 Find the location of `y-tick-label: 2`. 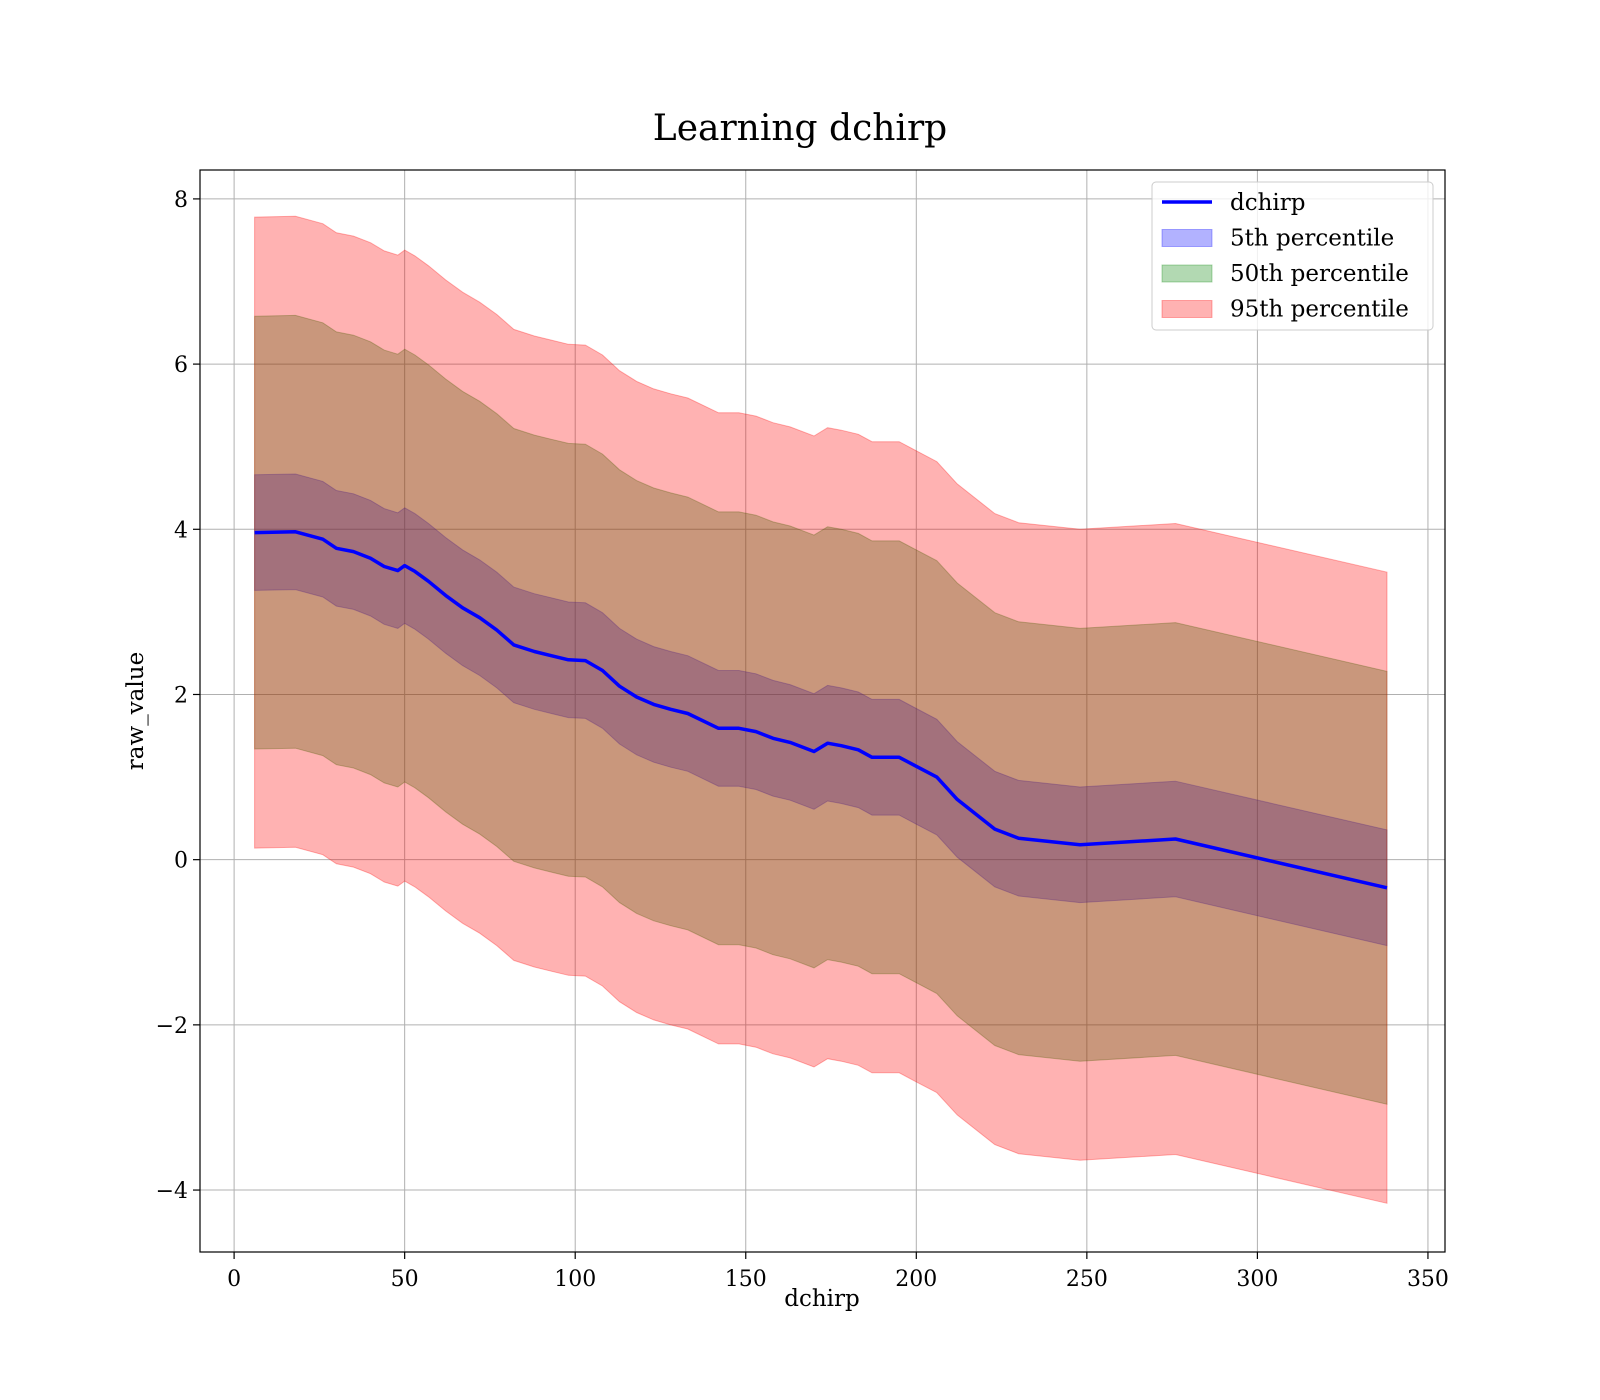

y-tick-label: 2 is located at coordinates (181, 695).